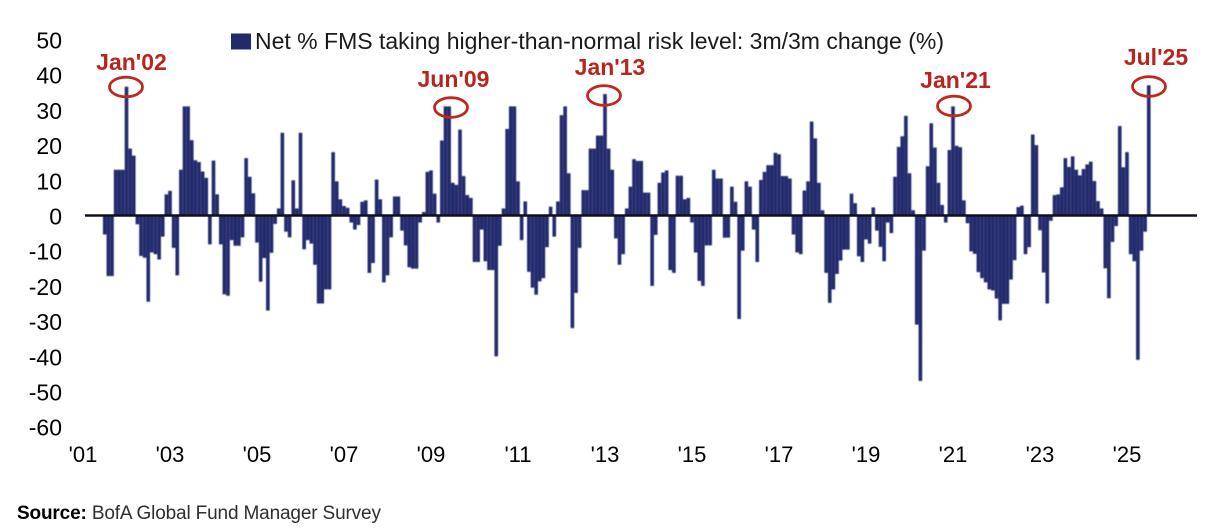 Image resolution: width=1216 pixels, height=528 pixels. Describe the element at coordinates (344, 454) in the screenshot. I see `svg-text: '07` at that location.